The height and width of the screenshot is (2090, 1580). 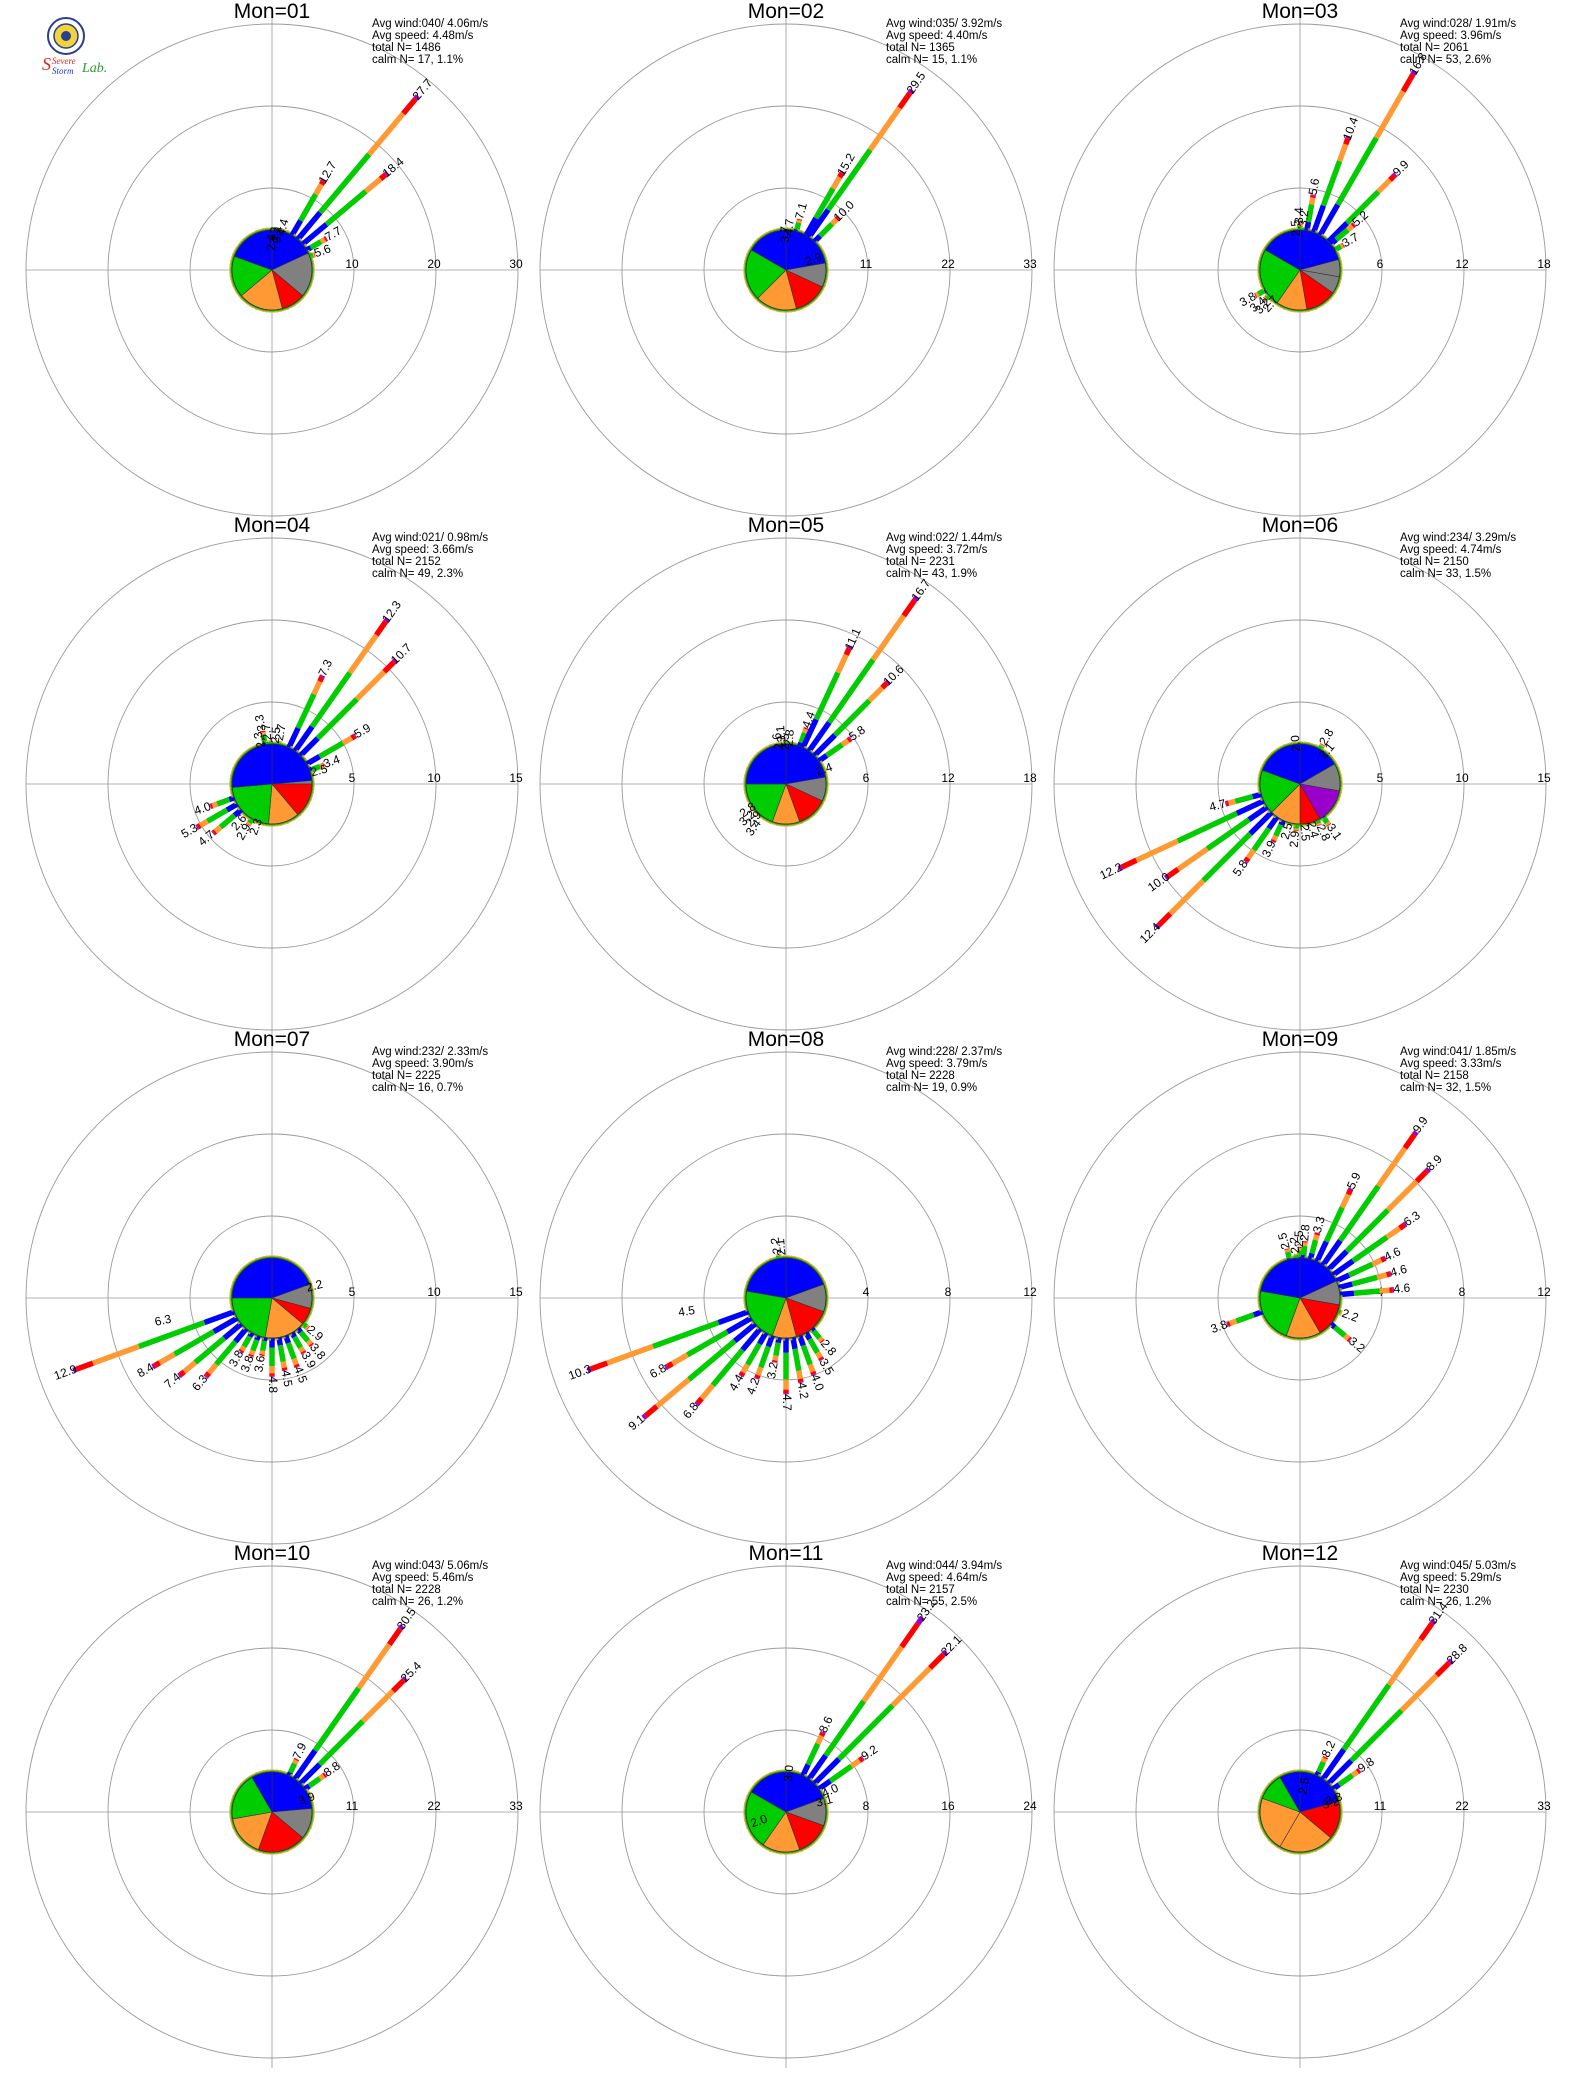 I want to click on stat-avg-wind: Avg wind:228/ 2.37m/s, so click(x=944, y=1052).